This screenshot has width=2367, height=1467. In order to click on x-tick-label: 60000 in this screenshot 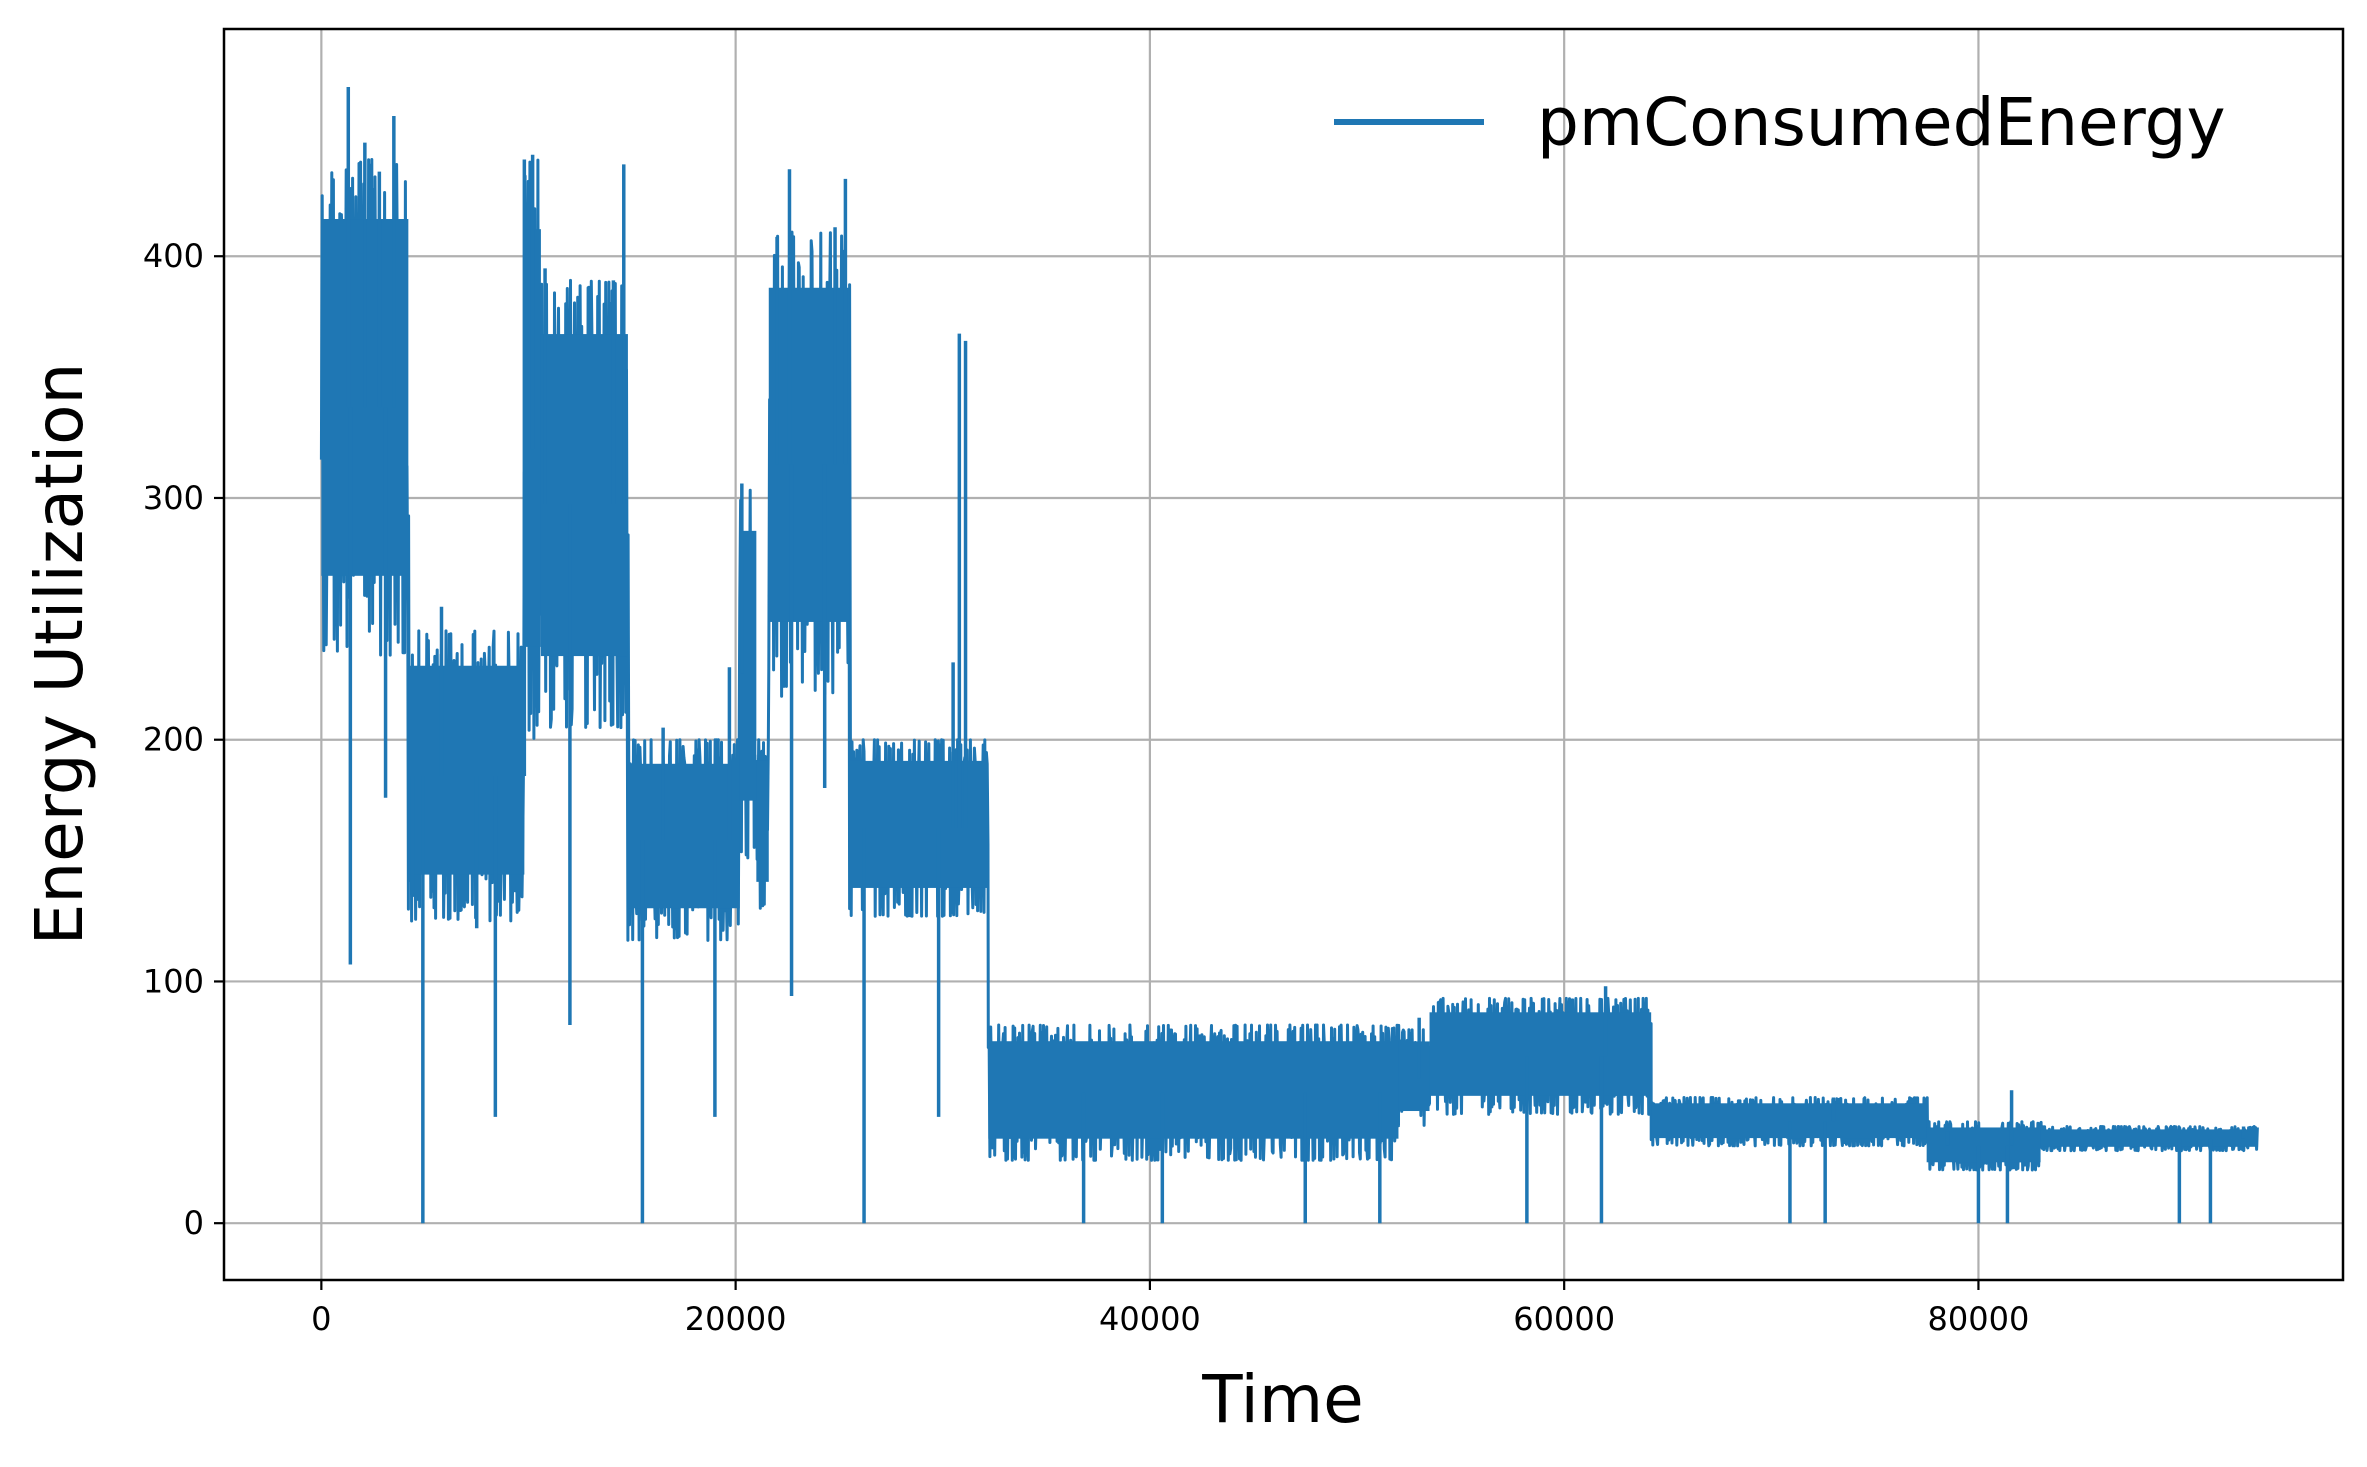, I will do `click(1564, 1319)`.